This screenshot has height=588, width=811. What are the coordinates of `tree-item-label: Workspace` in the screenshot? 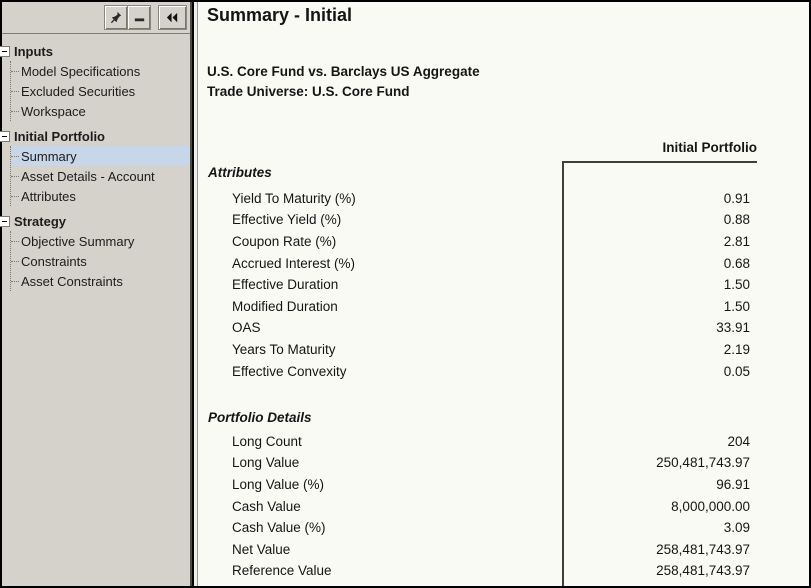 It's located at (53, 111).